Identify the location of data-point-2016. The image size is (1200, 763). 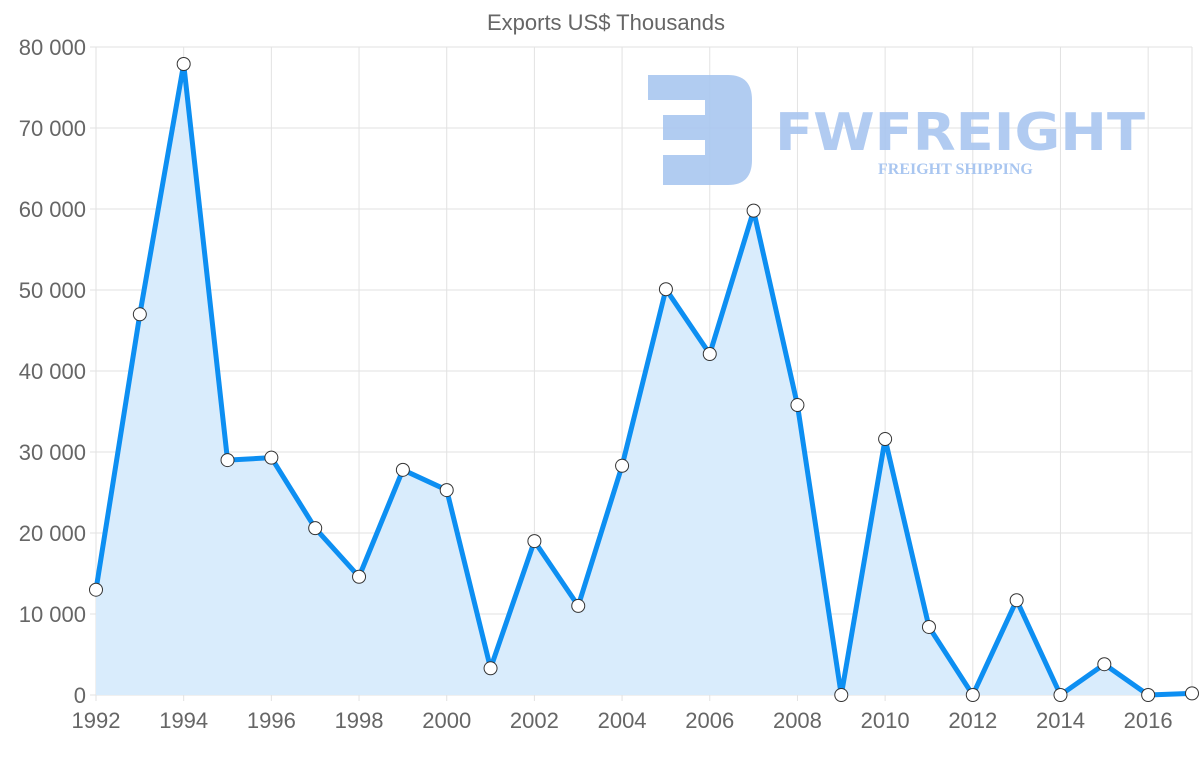
(1148, 695).